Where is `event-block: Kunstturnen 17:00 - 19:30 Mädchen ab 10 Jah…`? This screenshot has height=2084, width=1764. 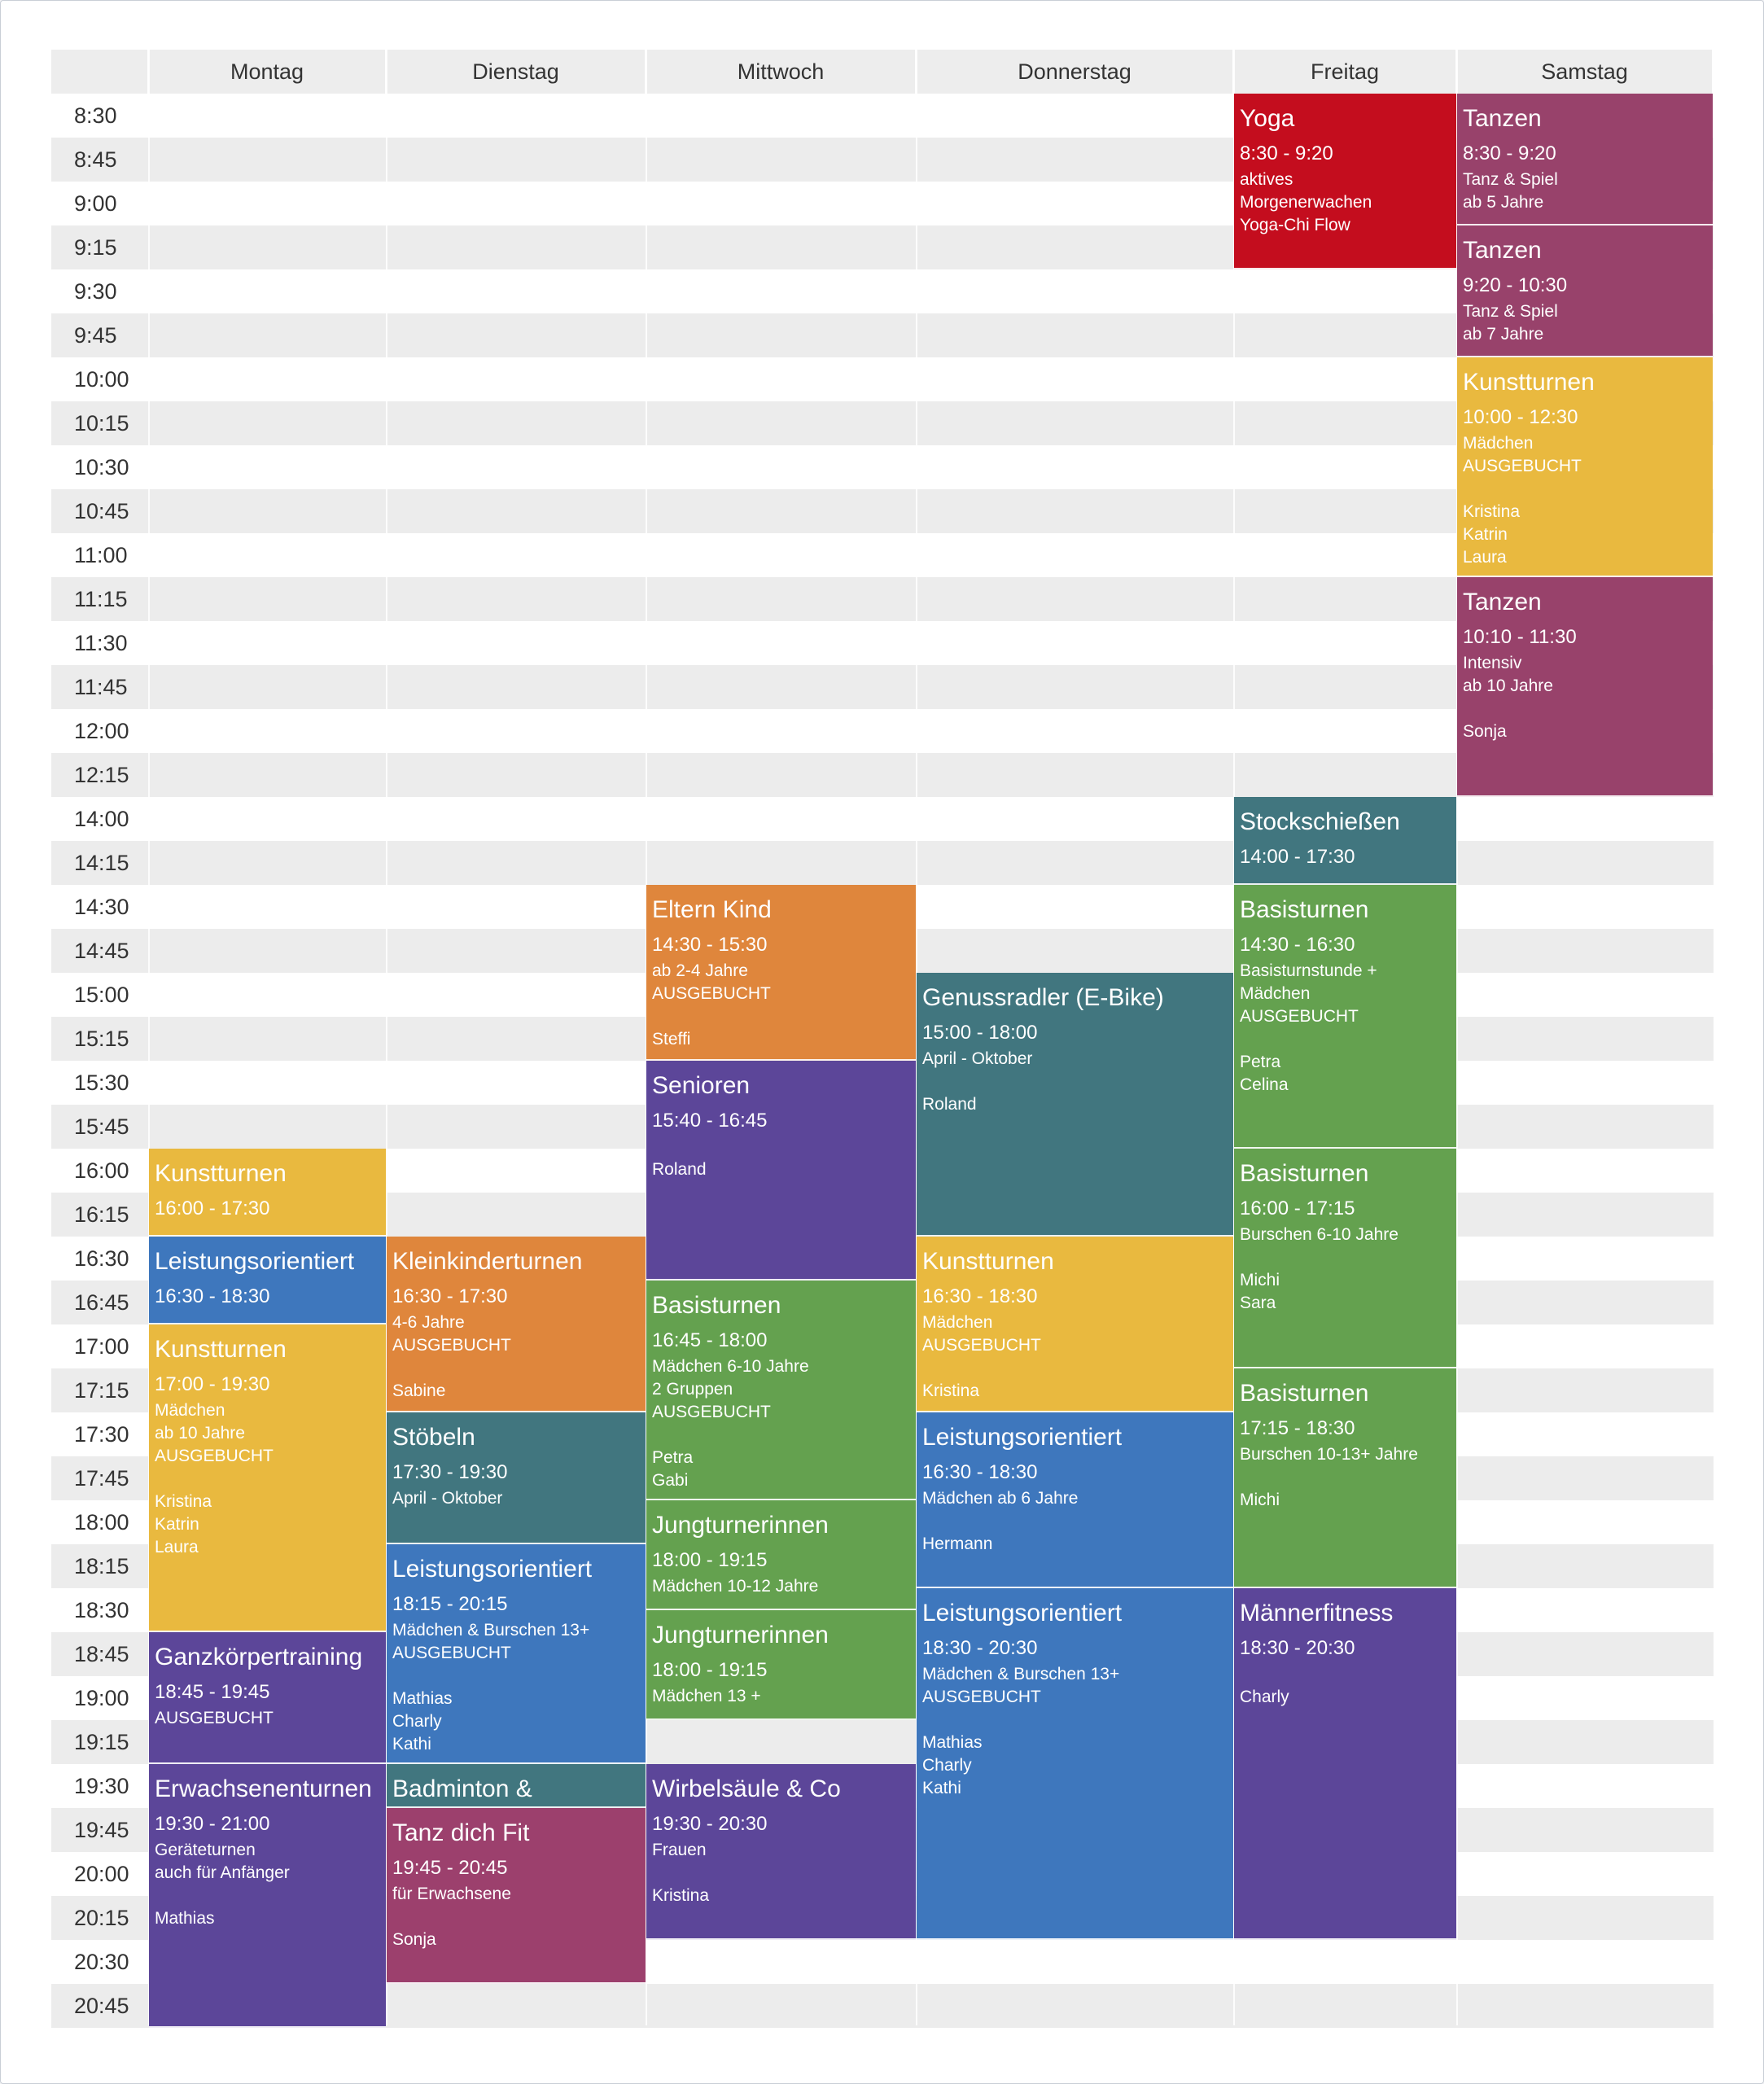 event-block: Kunstturnen 17:00 - 19:30 Mädchen ab 10 Jah… is located at coordinates (267, 1478).